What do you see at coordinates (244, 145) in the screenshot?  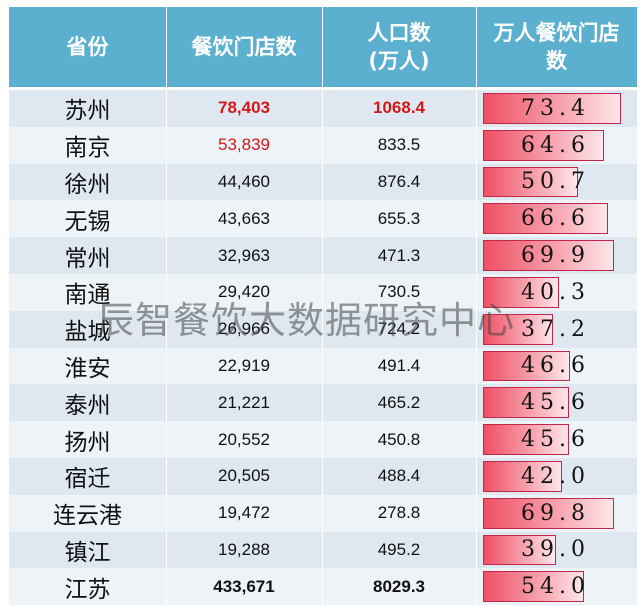 I see `restaurant-count: 53,839` at bounding box center [244, 145].